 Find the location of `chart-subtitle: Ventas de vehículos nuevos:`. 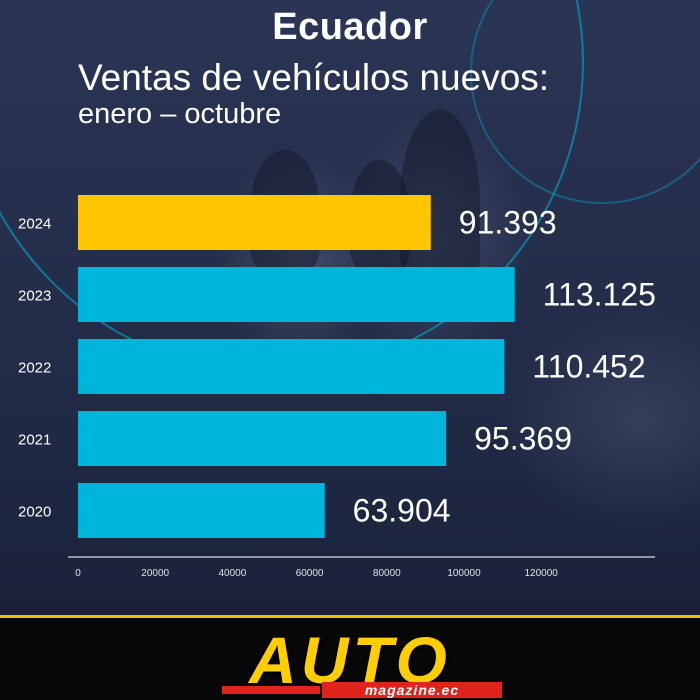

chart-subtitle: Ventas de vehículos nuevos: is located at coordinates (314, 77).